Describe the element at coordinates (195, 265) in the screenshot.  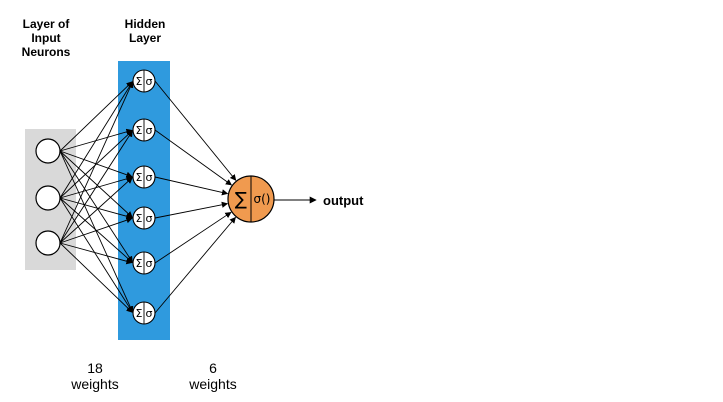
I see `weight-edge-hidden-6-output` at that location.